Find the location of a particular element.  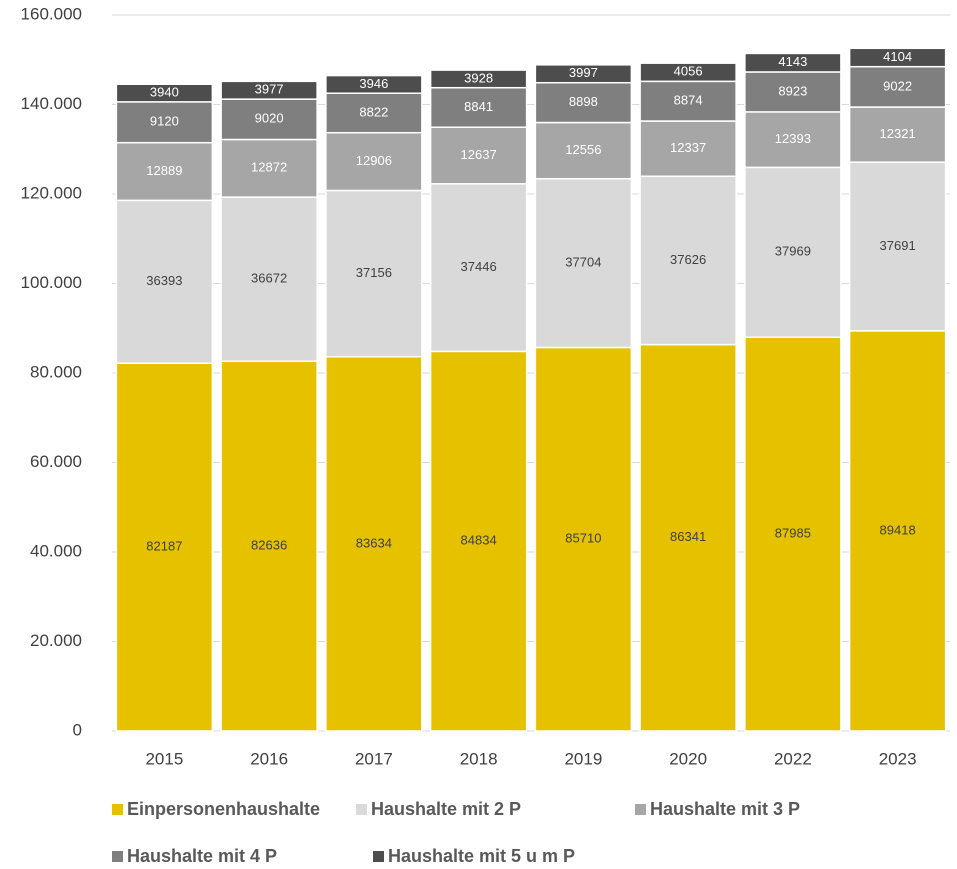

x-tick-label: 2016 is located at coordinates (269, 758).